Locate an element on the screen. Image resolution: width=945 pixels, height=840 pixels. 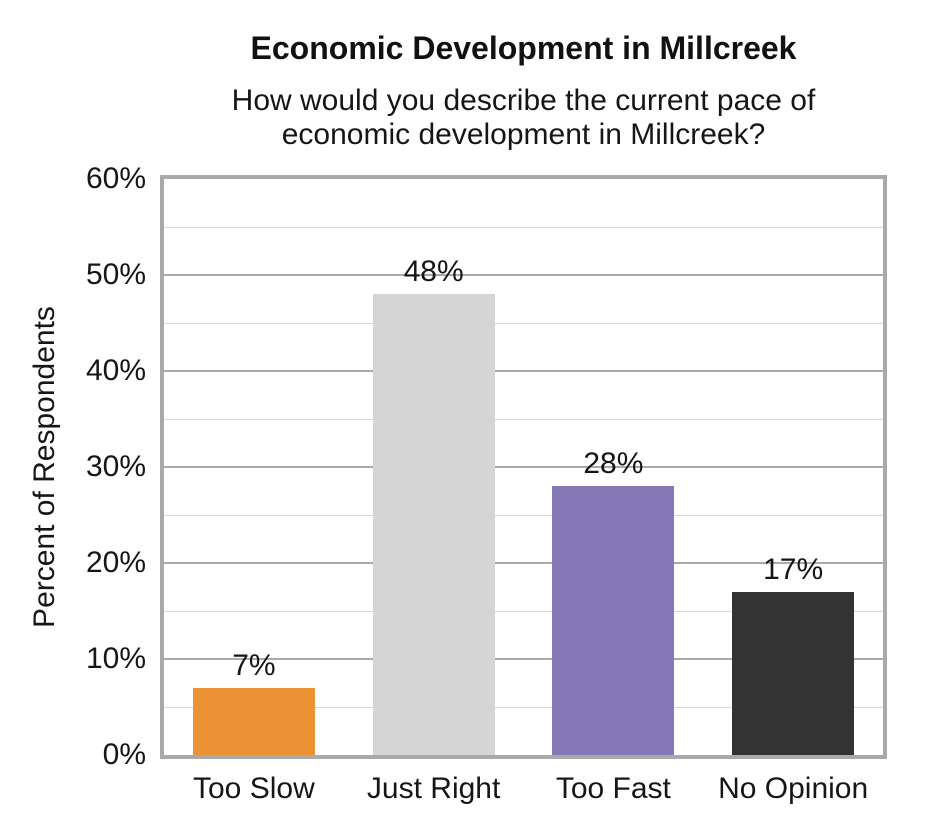
y-axis-tick-40: 40% is located at coordinates (115, 370).